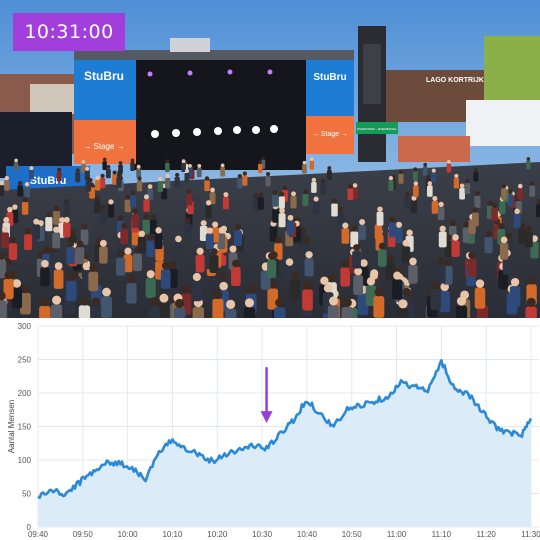  What do you see at coordinates (455, 80) in the screenshot?
I see `building-sign: LAGO KORTRIJK` at bounding box center [455, 80].